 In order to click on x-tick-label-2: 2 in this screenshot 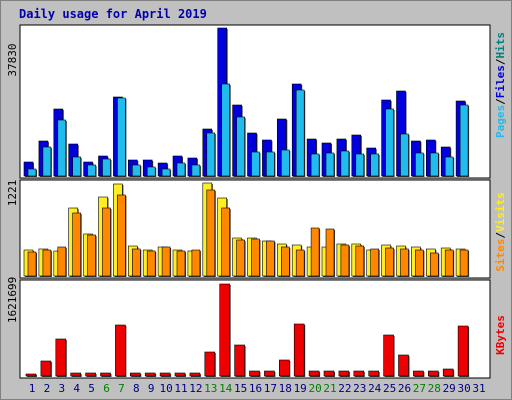, I will do `click(47, 388)`.